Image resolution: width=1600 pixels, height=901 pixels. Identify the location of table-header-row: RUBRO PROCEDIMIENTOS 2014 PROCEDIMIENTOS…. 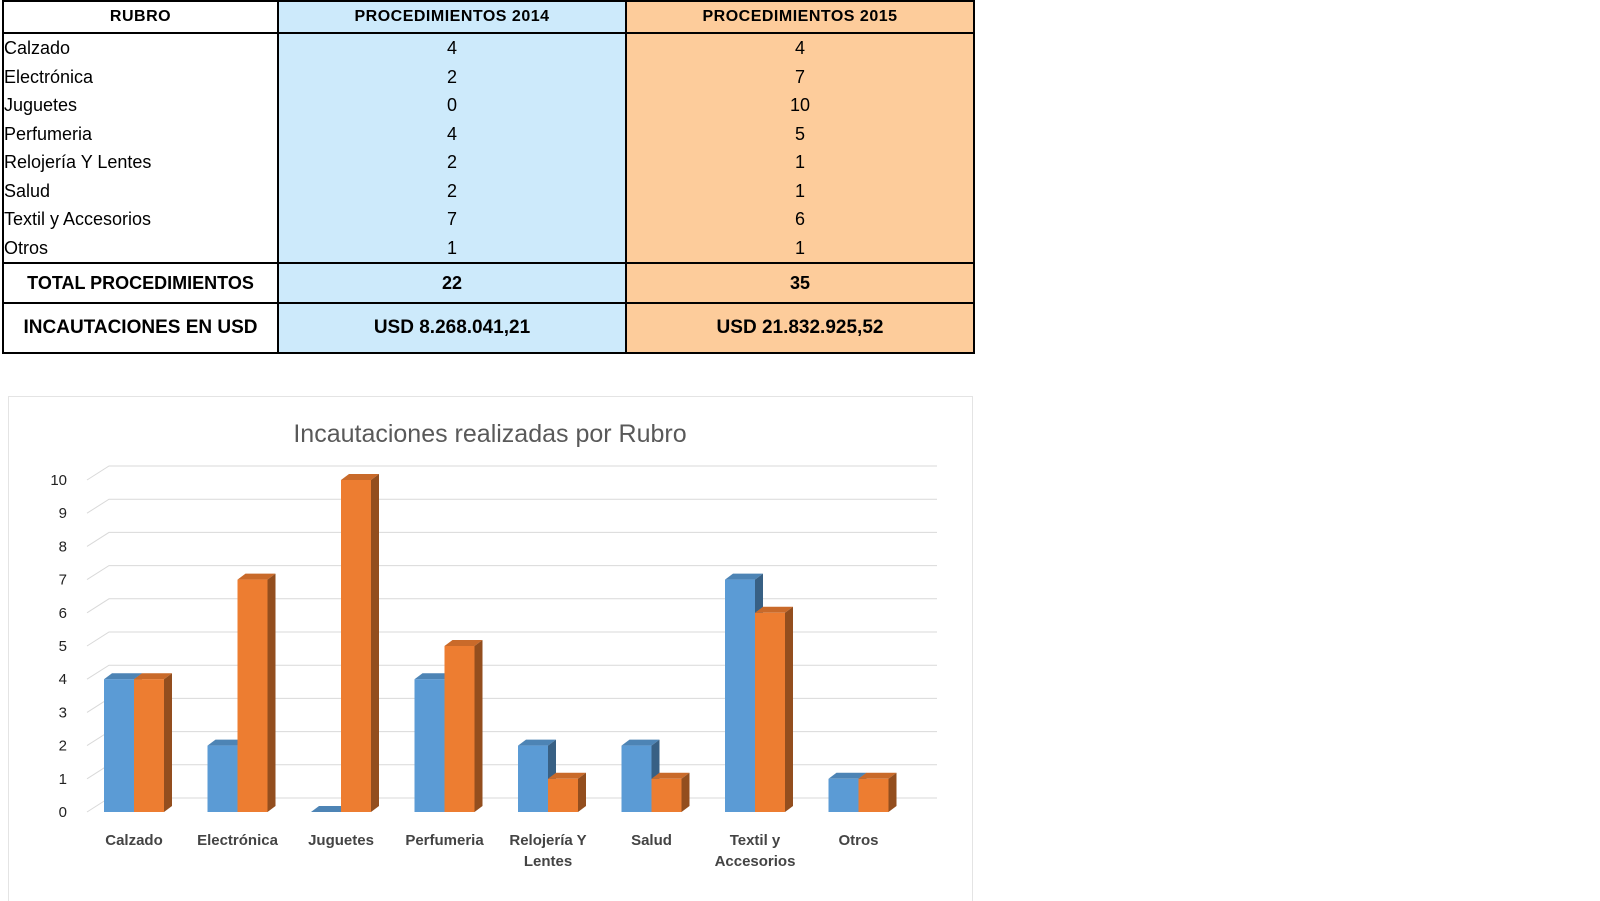
(488, 17).